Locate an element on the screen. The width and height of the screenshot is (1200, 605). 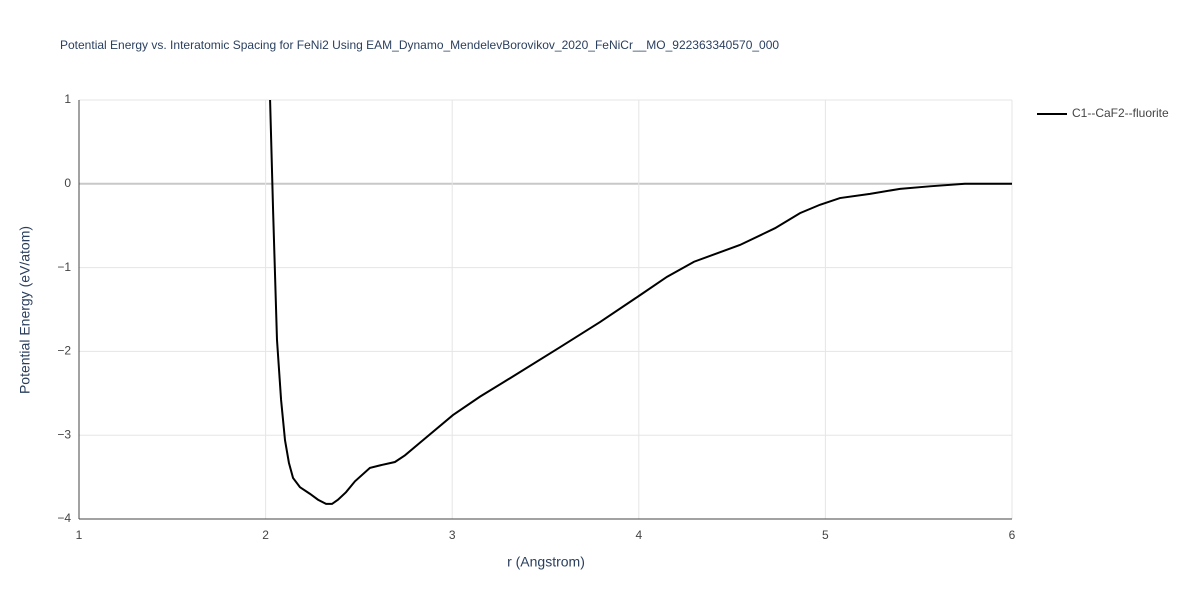
x-tick-label: 6 is located at coordinates (1012, 535).